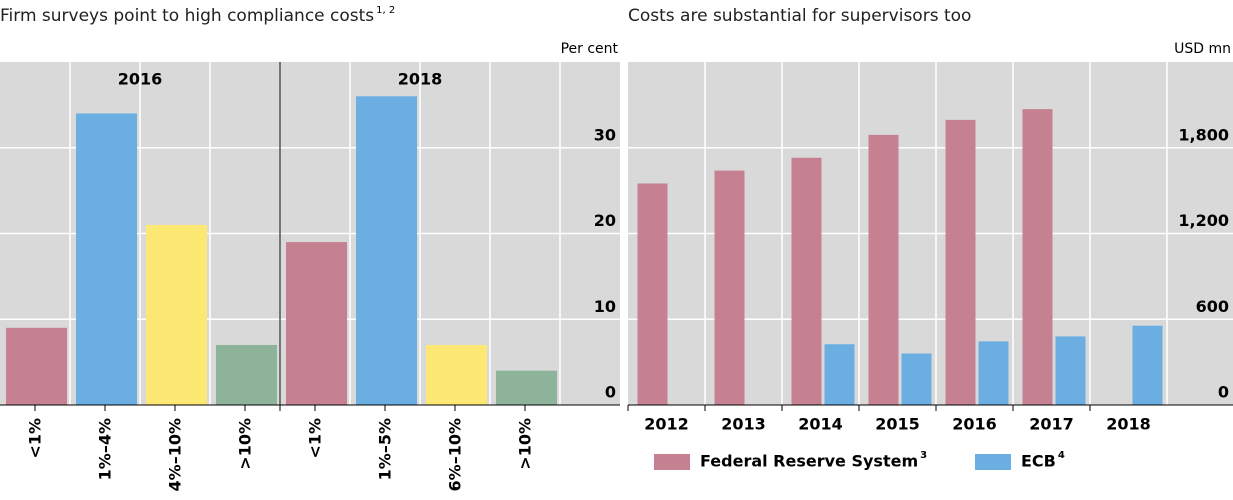 The height and width of the screenshot is (500, 1233). I want to click on title-note: 1, 2, so click(385, 10).